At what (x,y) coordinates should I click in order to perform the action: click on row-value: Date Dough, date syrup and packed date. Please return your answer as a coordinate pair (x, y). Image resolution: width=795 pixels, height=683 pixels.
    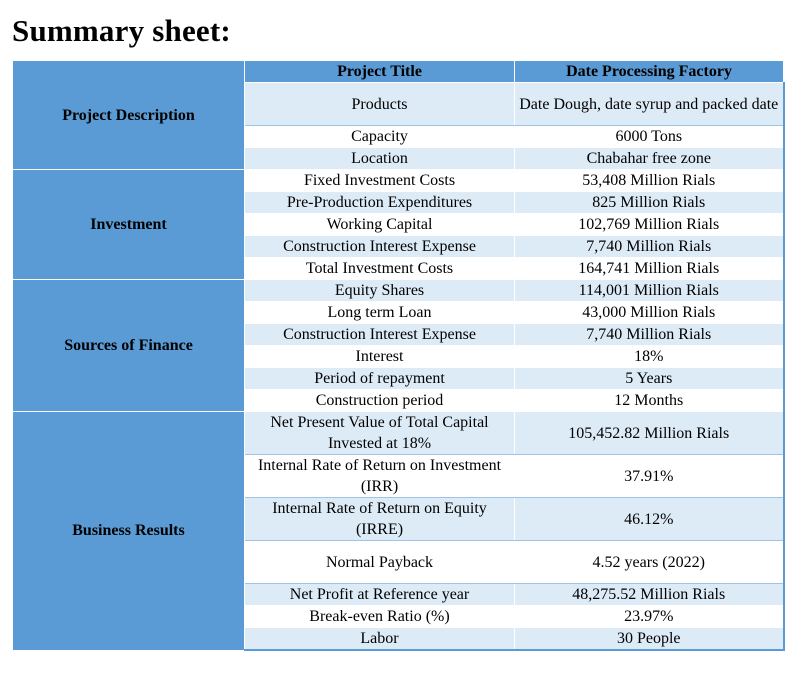
    Looking at the image, I should click on (649, 104).